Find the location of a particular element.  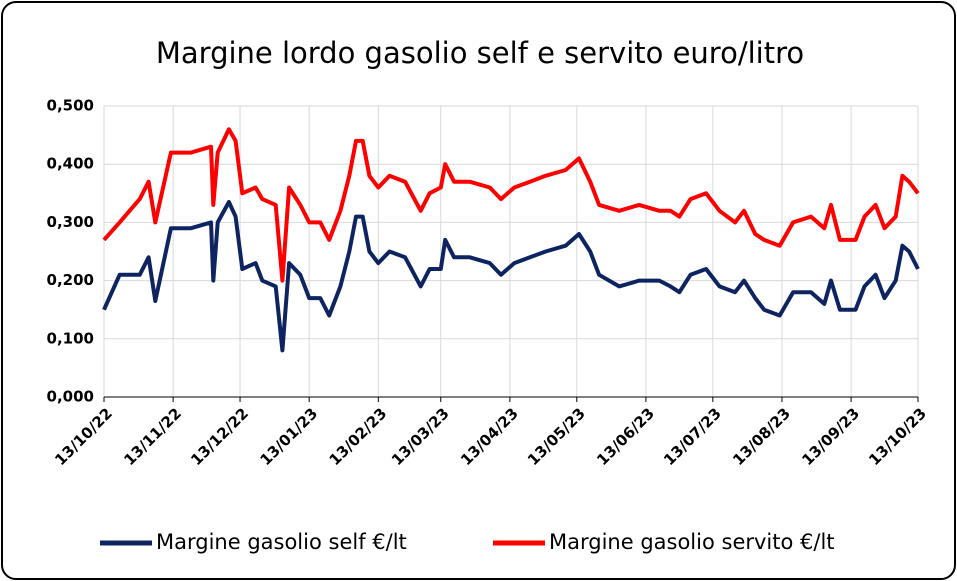

y-tick-label: 0,200 is located at coordinates (70, 280).